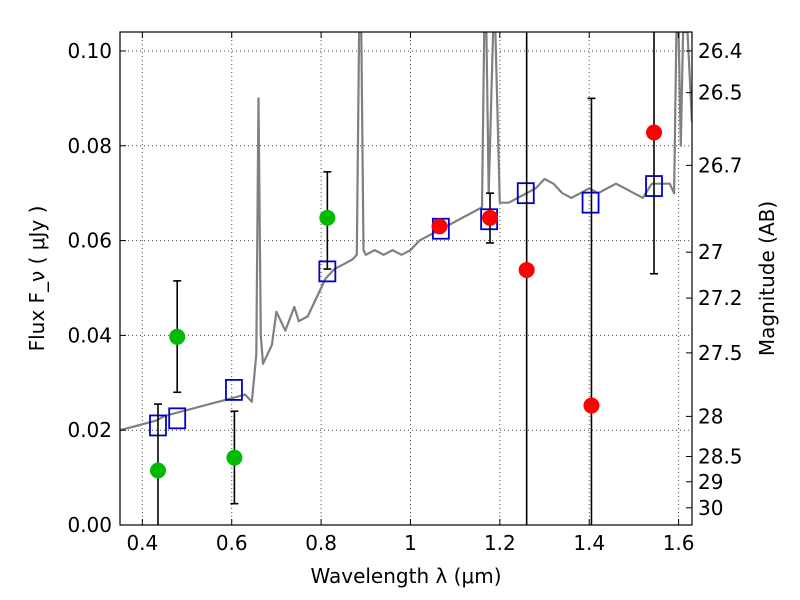 This screenshot has height=600, width=800. Describe the element at coordinates (710, 252) in the screenshot. I see `right-tick-label: 27` at that location.